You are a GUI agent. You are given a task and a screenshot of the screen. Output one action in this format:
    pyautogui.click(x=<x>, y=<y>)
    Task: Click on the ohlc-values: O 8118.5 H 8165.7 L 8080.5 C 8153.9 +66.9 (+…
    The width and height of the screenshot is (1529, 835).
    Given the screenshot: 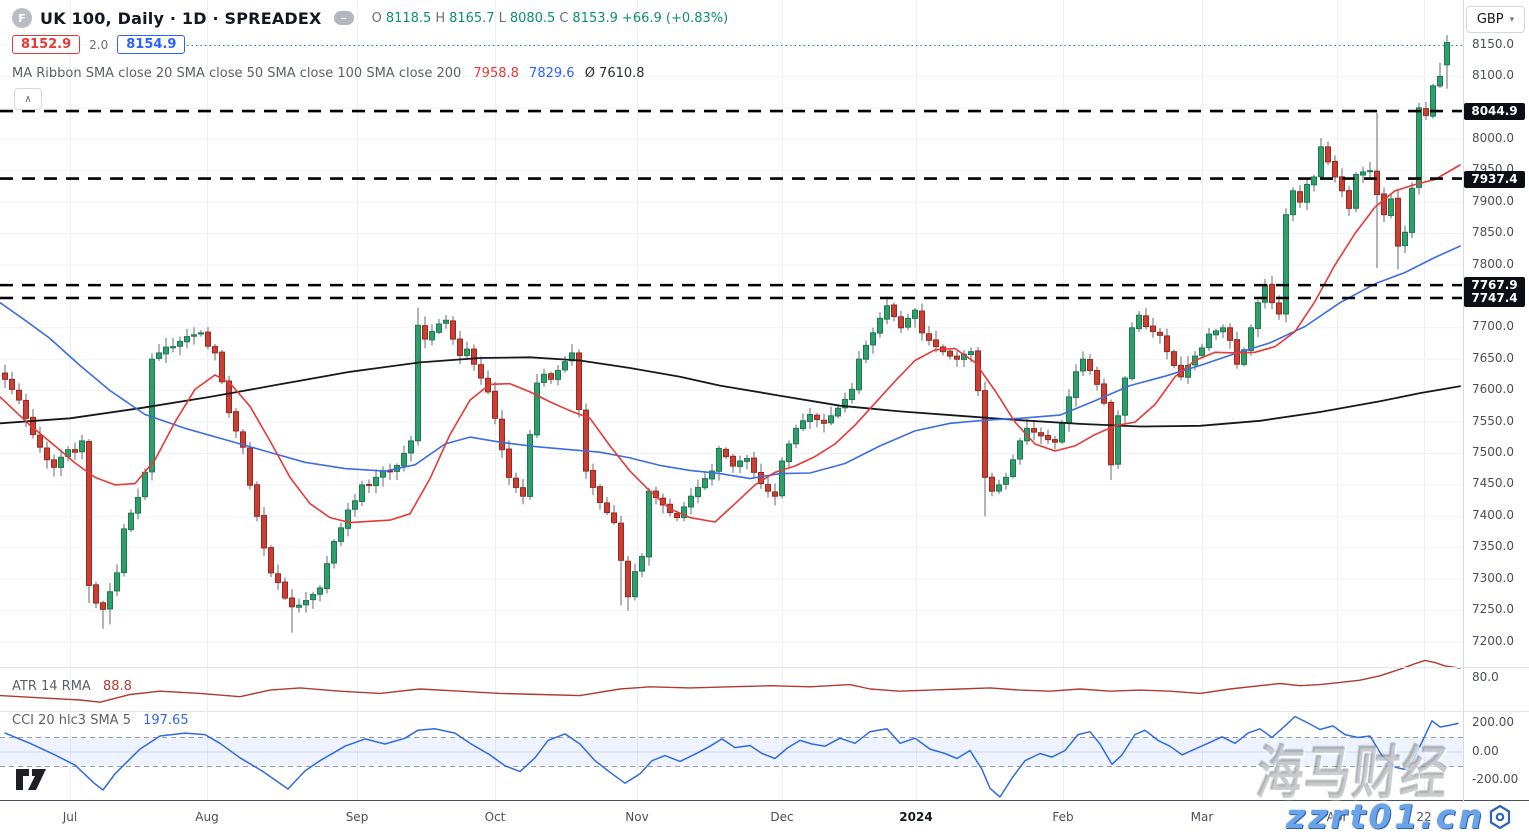 What is the action you would take?
    pyautogui.click(x=550, y=18)
    